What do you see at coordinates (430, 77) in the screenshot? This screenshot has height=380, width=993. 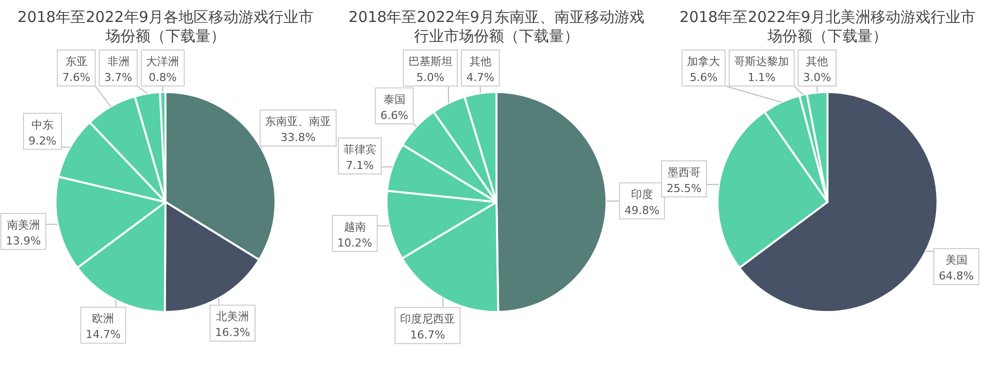 I see `data-label: 5.0%` at bounding box center [430, 77].